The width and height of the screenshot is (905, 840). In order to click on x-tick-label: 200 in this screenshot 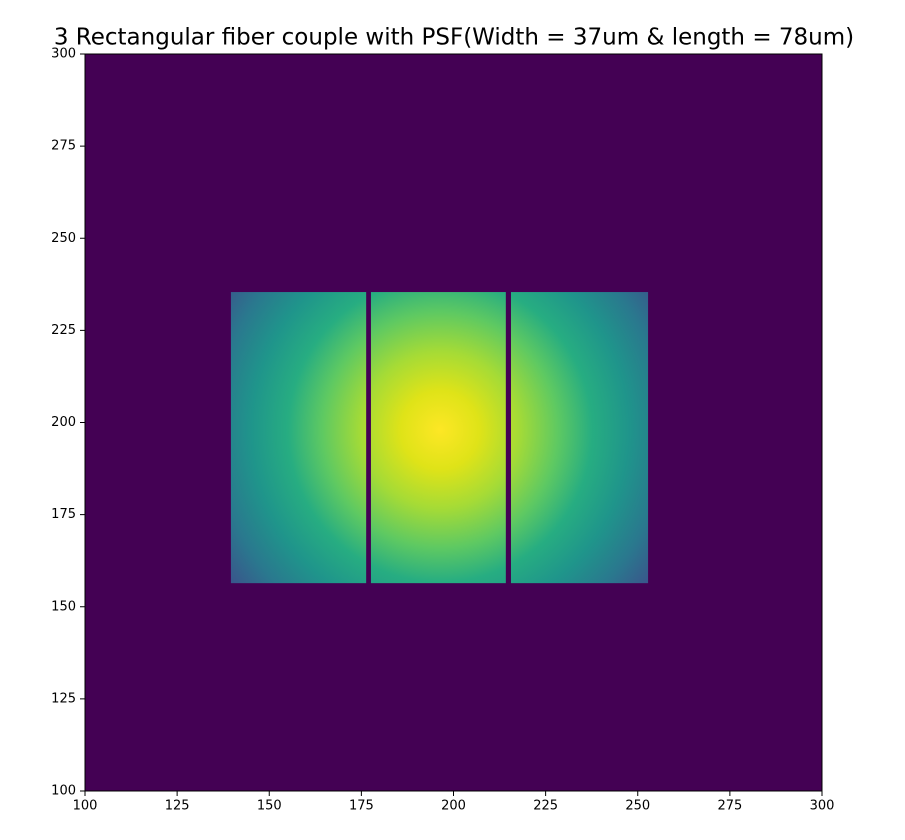, I will do `click(453, 806)`.